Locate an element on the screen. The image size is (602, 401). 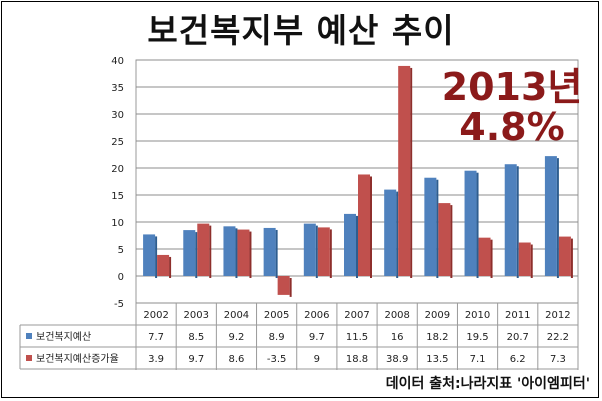
y-tick-label: 20 is located at coordinates (117, 169).